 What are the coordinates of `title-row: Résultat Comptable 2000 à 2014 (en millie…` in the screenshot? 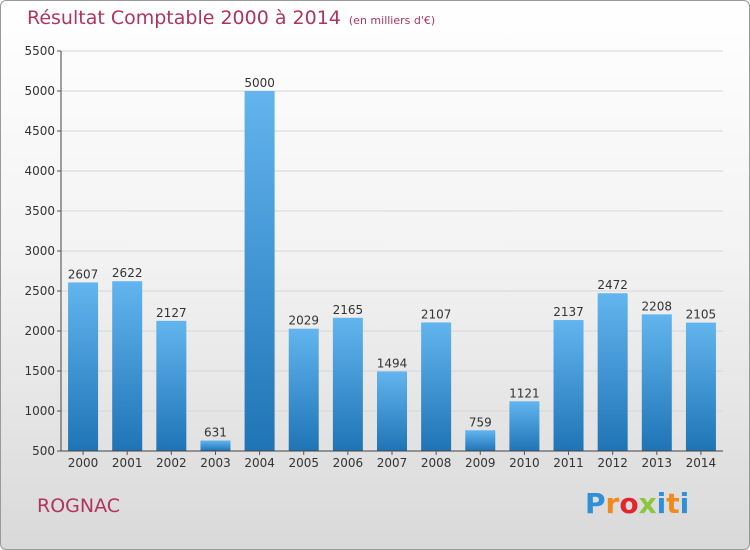 It's located at (231, 18).